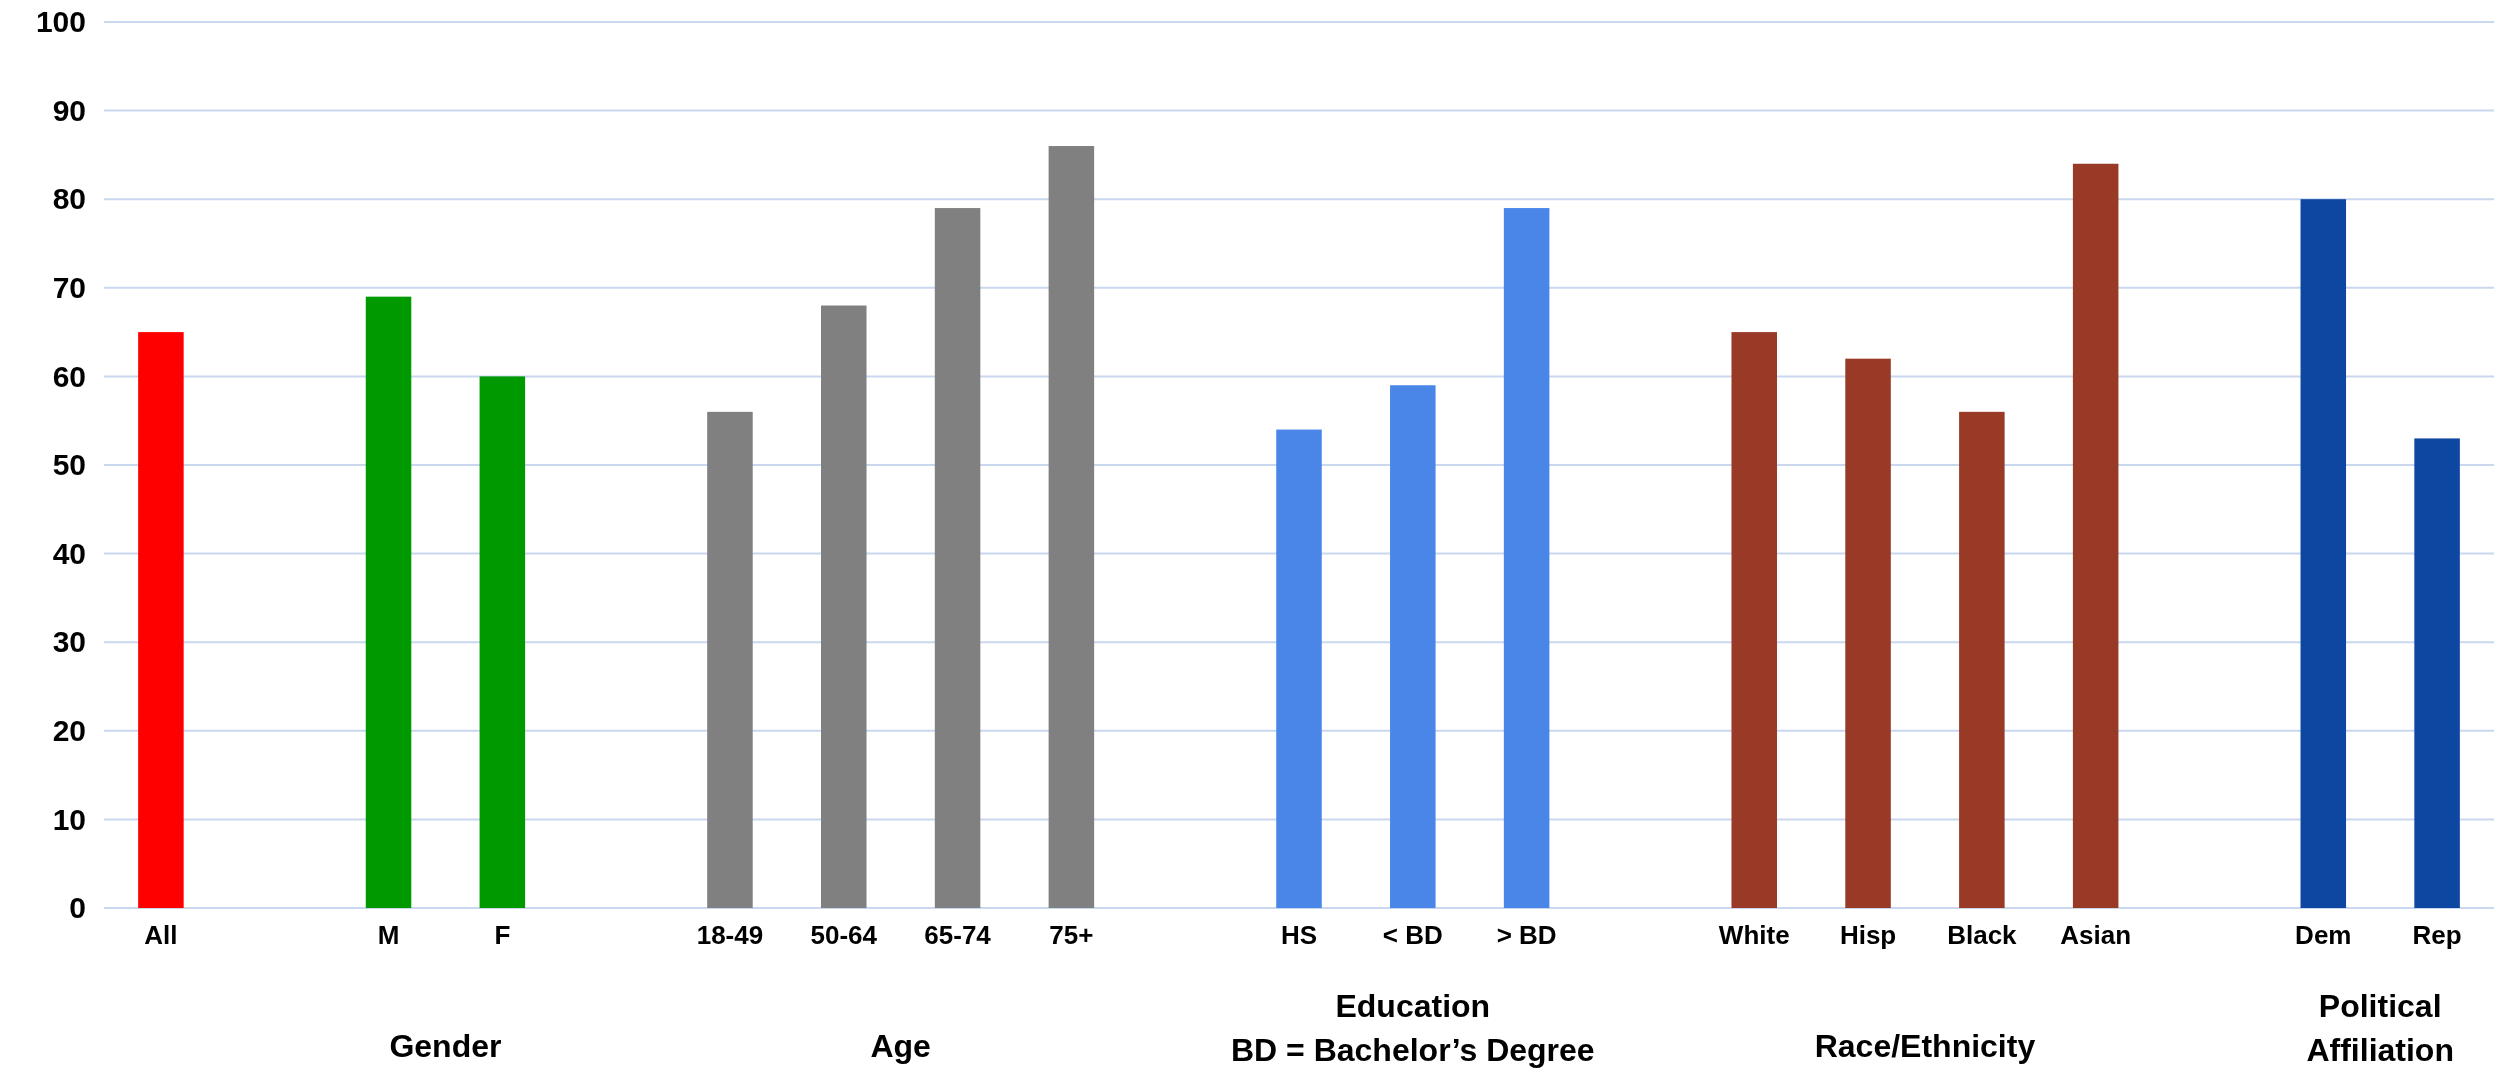  I want to click on text: Education BD = Bachelor’s Degree, so click(1412, 1028).